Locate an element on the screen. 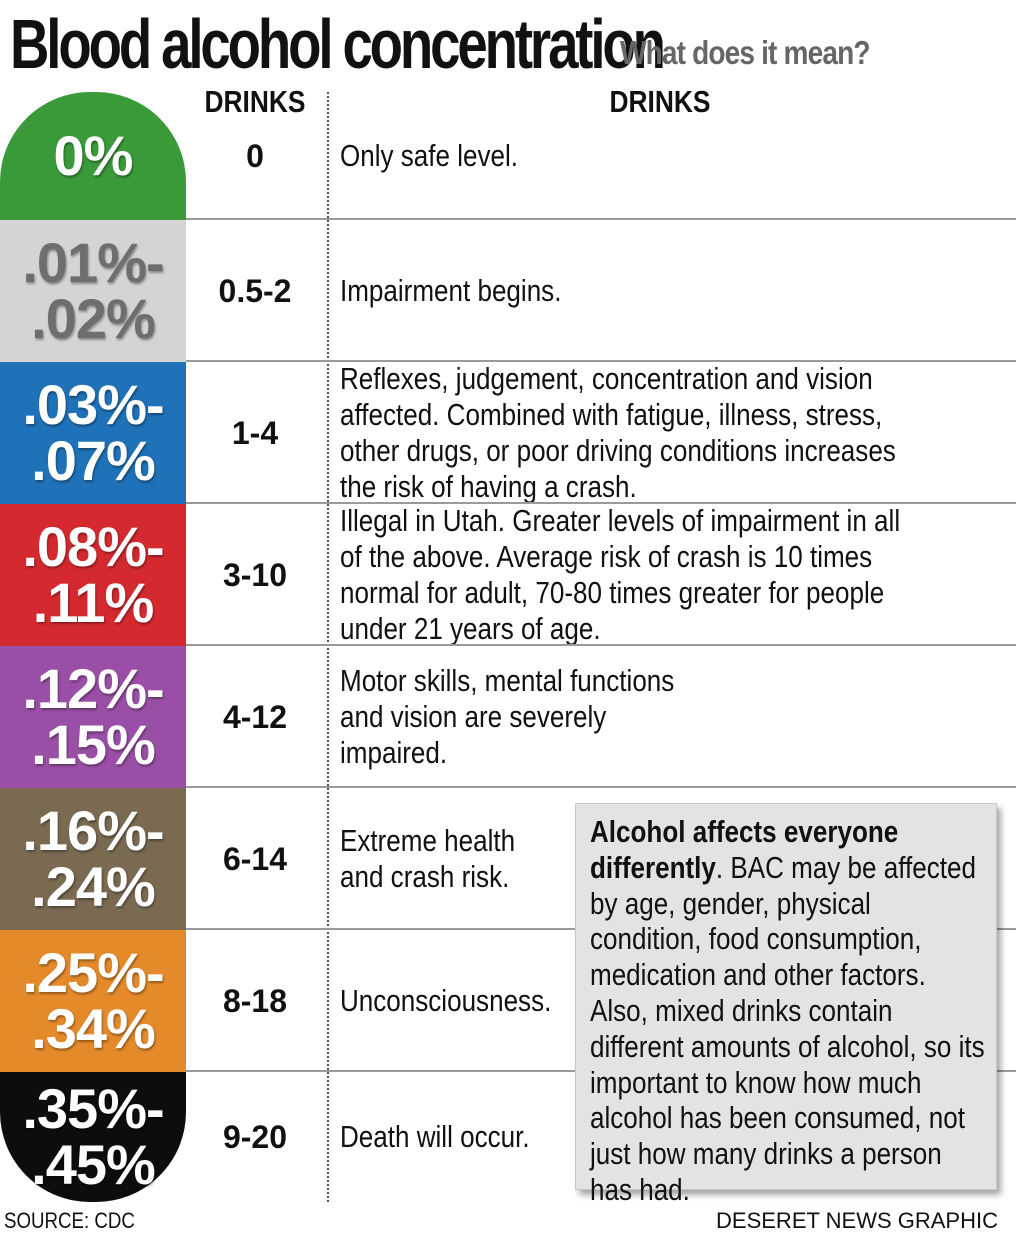  bac-value: 0% is located at coordinates (93, 155).